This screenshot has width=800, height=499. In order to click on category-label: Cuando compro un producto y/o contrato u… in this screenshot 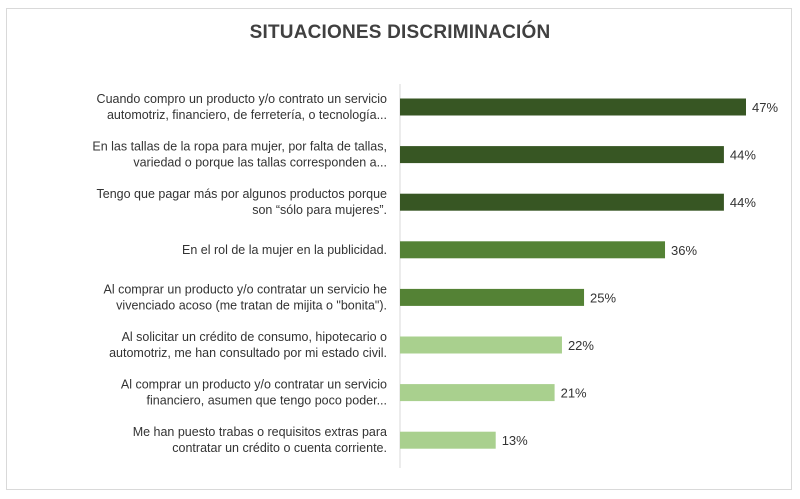, I will do `click(242, 107)`.